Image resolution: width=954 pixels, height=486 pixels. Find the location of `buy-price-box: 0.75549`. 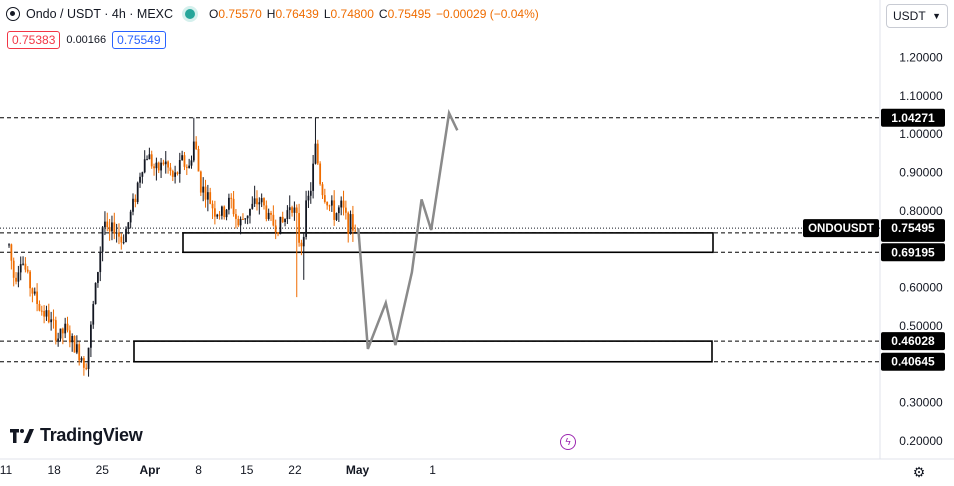

buy-price-box: 0.75549 is located at coordinates (139, 40).